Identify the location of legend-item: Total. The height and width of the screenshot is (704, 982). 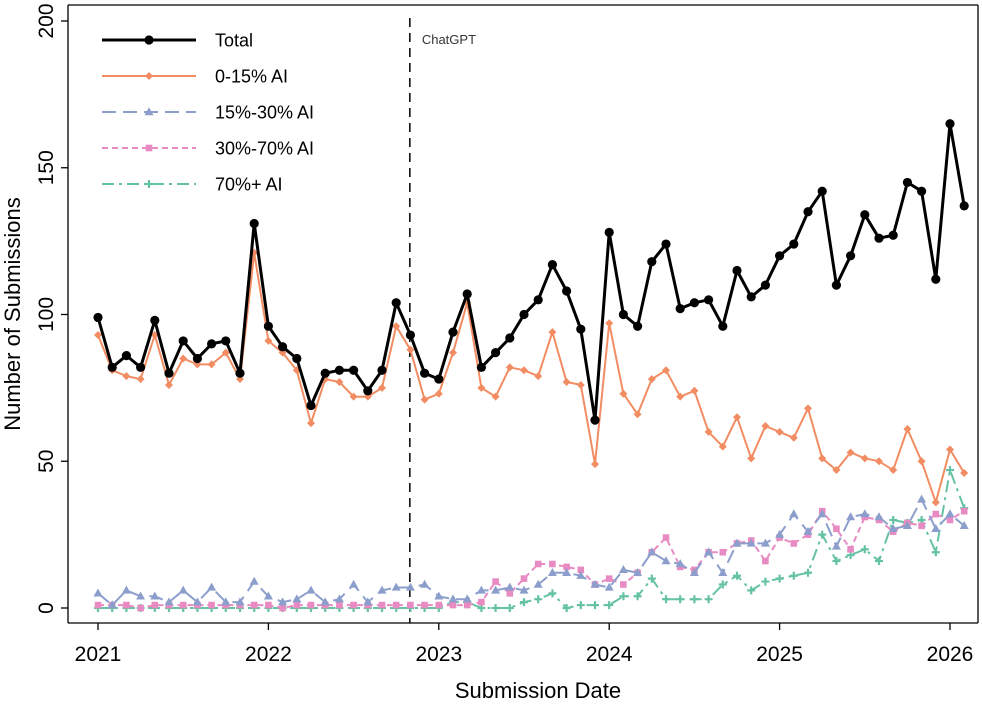
(177, 41).